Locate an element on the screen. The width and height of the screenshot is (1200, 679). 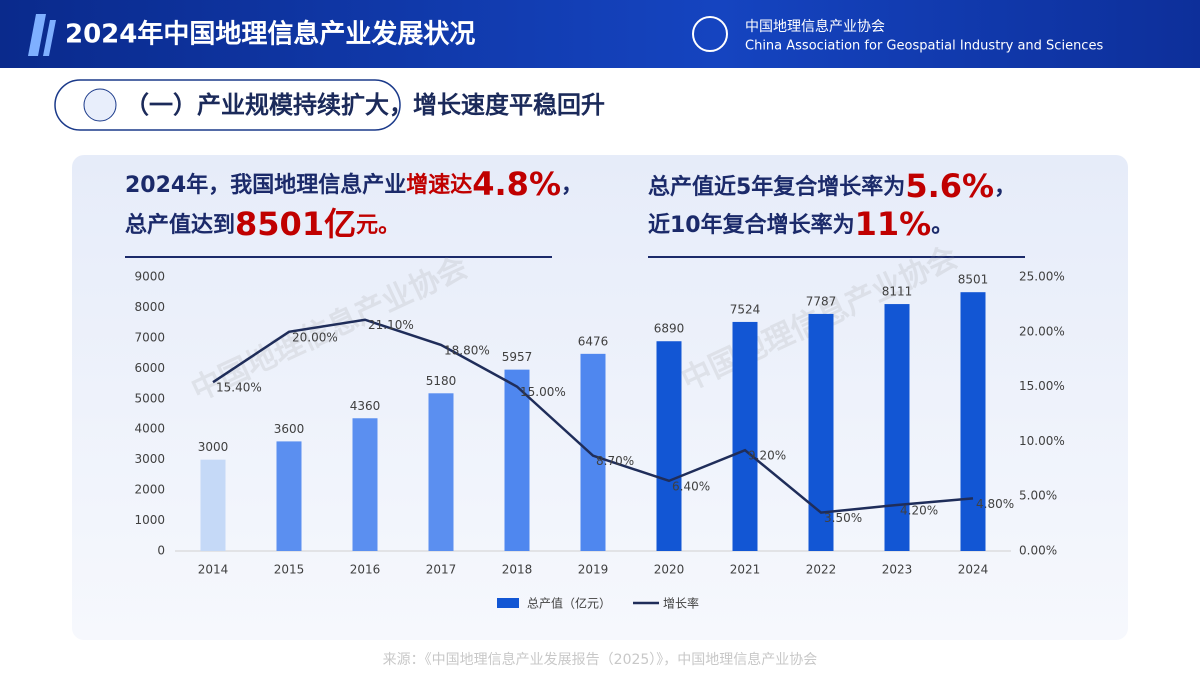
highlight-segment: 总产值近5年复合增长率为 is located at coordinates (776, 187).